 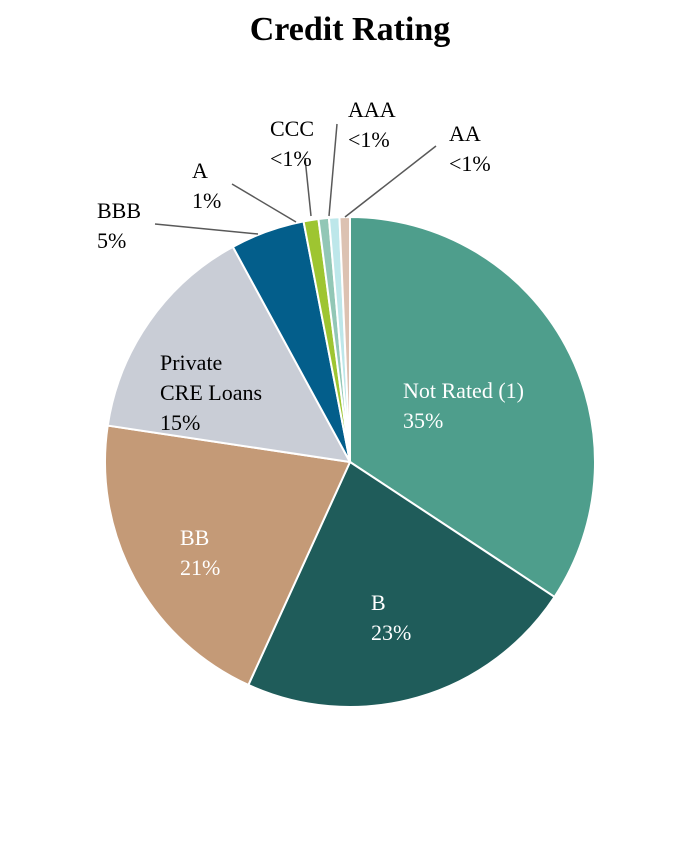 I want to click on leader-line-a, so click(x=264, y=203).